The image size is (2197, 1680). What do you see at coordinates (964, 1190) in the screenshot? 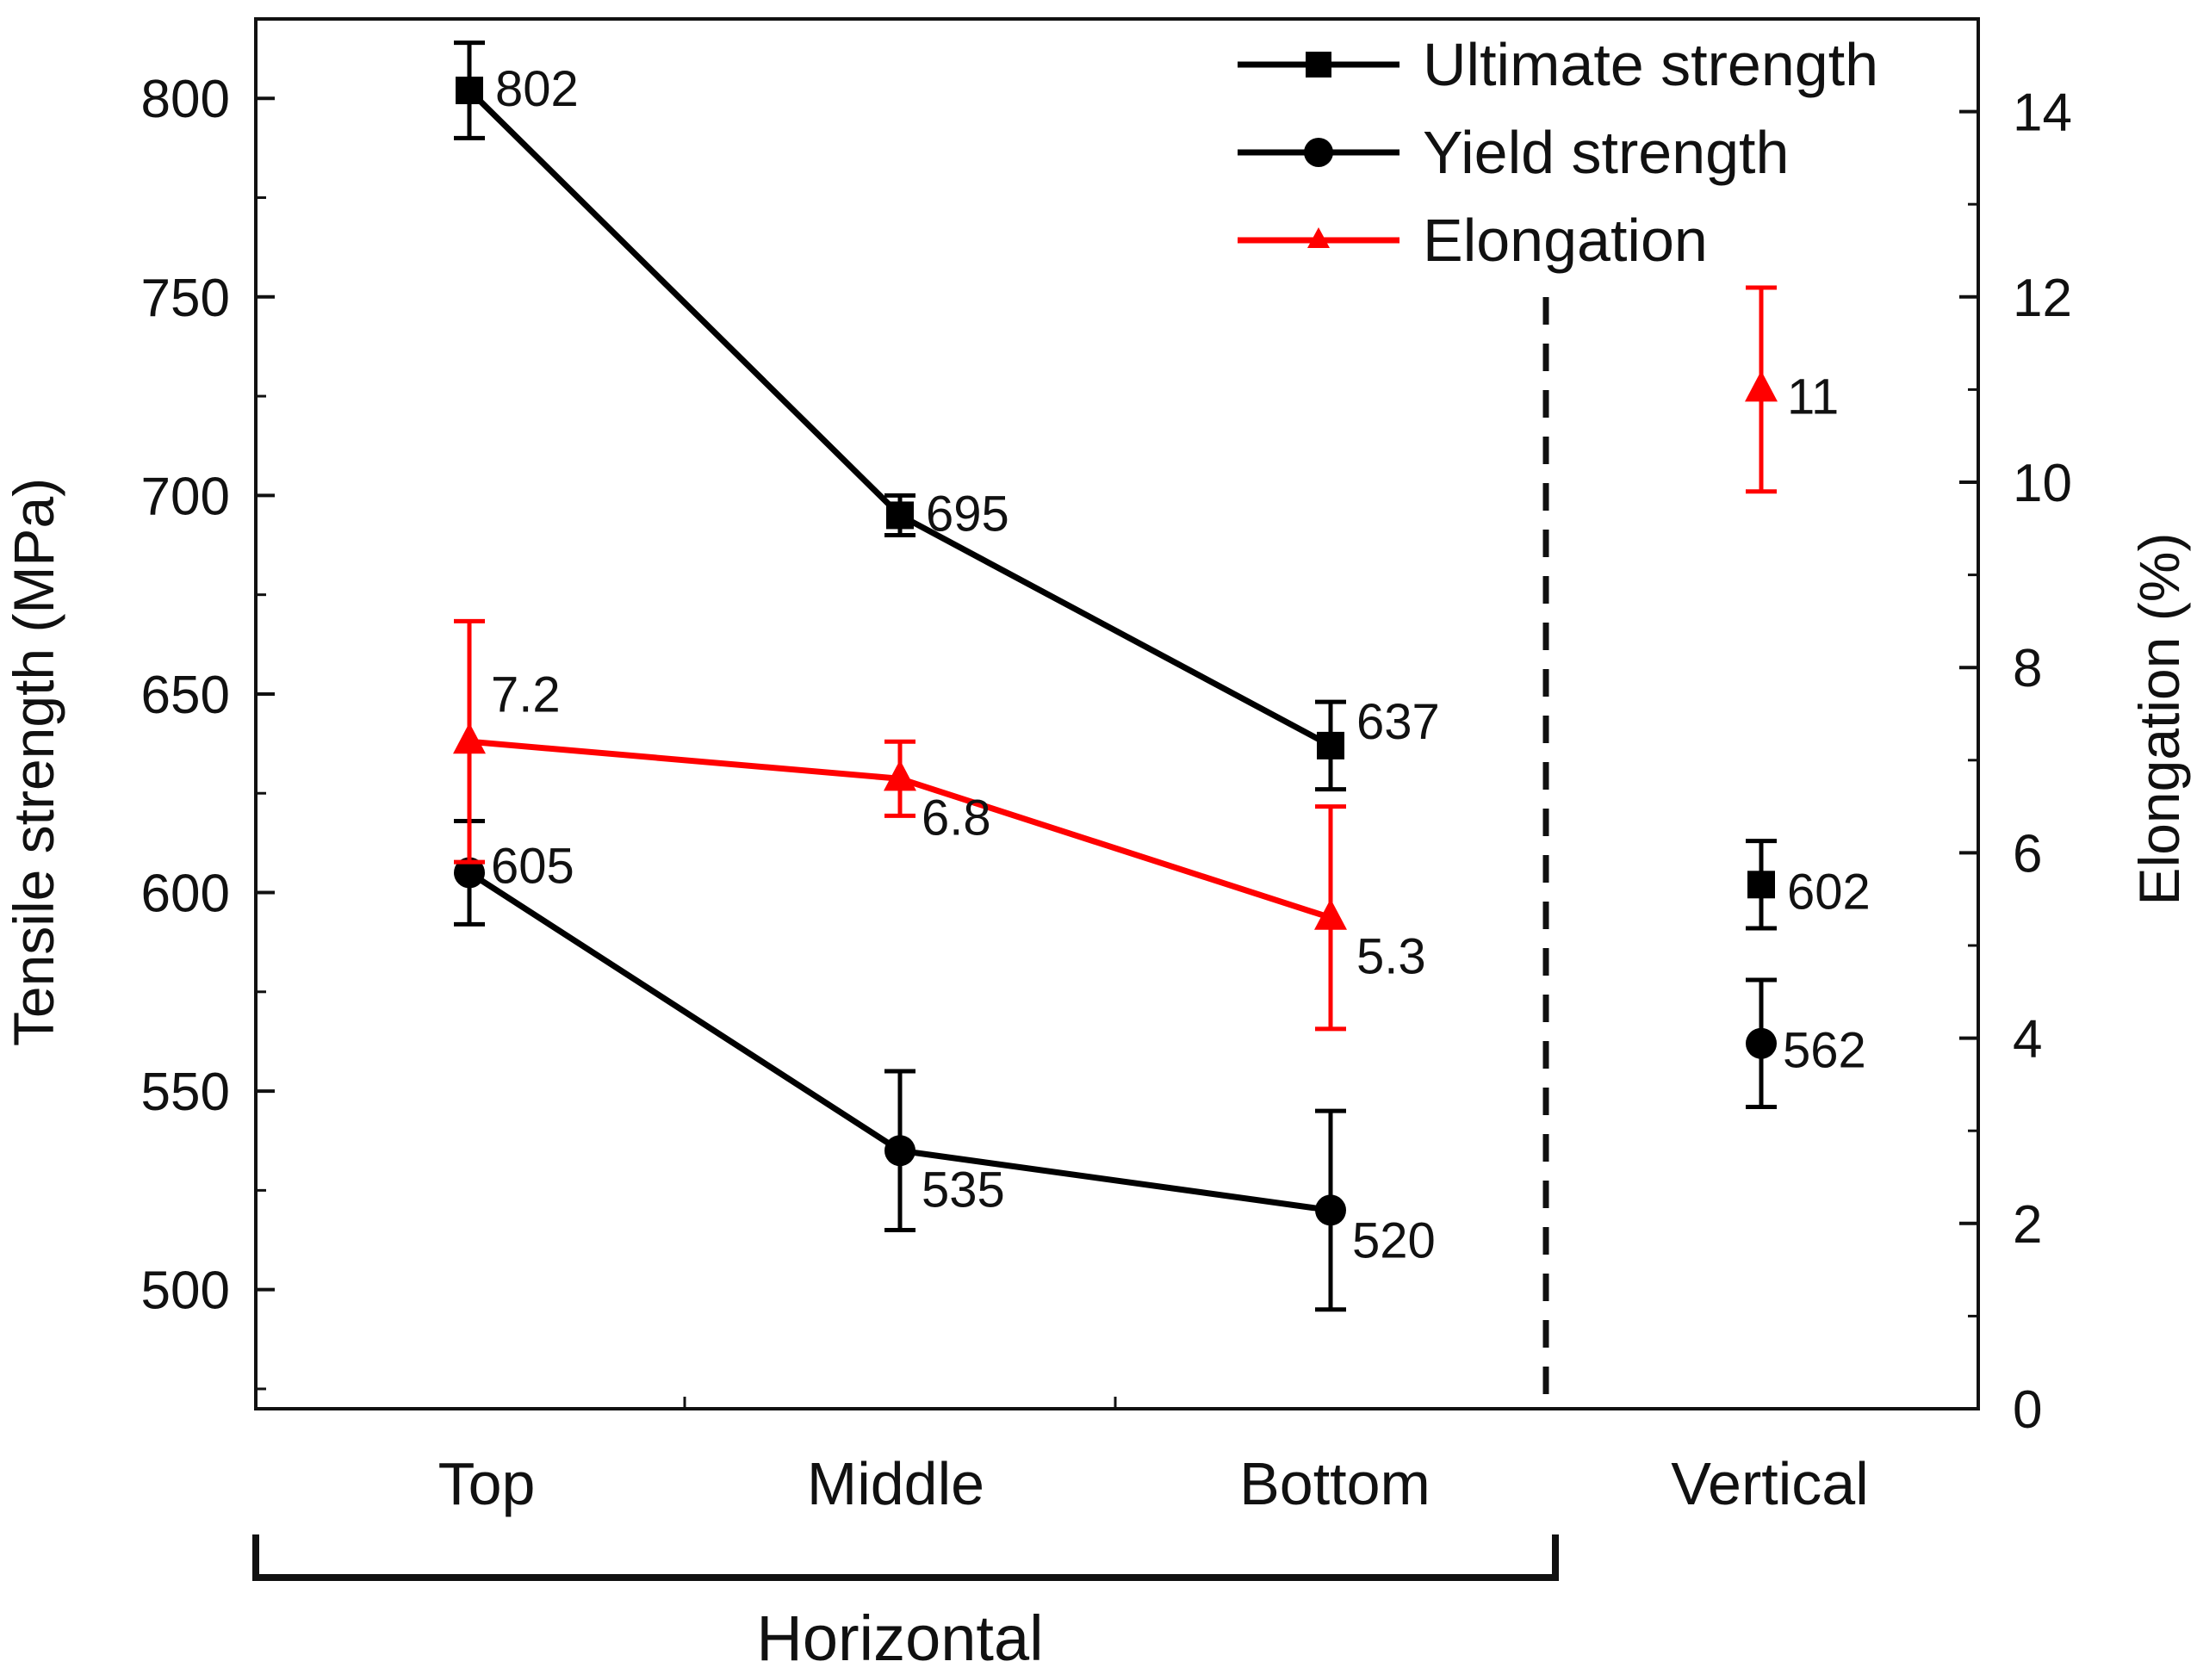
I see `yield-strength-data-label: 535` at bounding box center [964, 1190].